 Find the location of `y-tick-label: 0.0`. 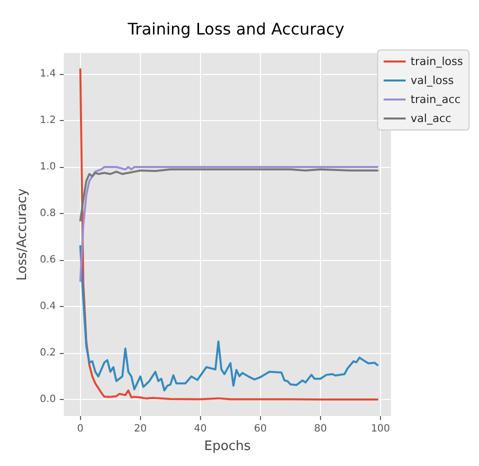

y-tick-label: 0.0 is located at coordinates (48, 400).